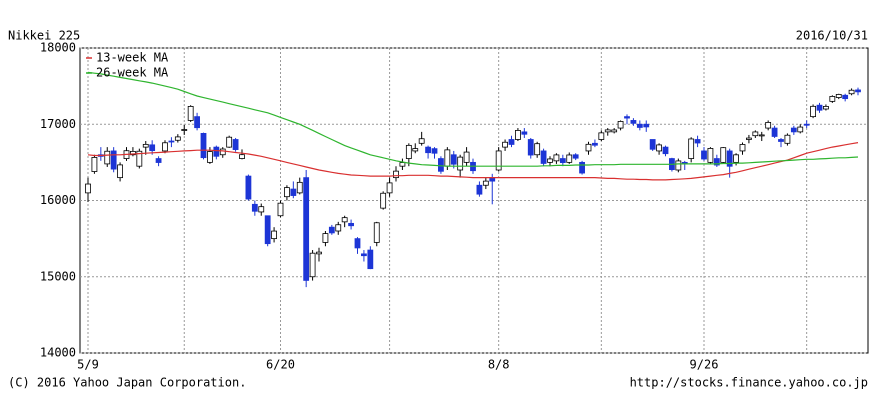 Image resolution: width=893 pixels, height=407 pixels. What do you see at coordinates (132, 58) in the screenshot?
I see `legend-label: 13-week MA` at bounding box center [132, 58].